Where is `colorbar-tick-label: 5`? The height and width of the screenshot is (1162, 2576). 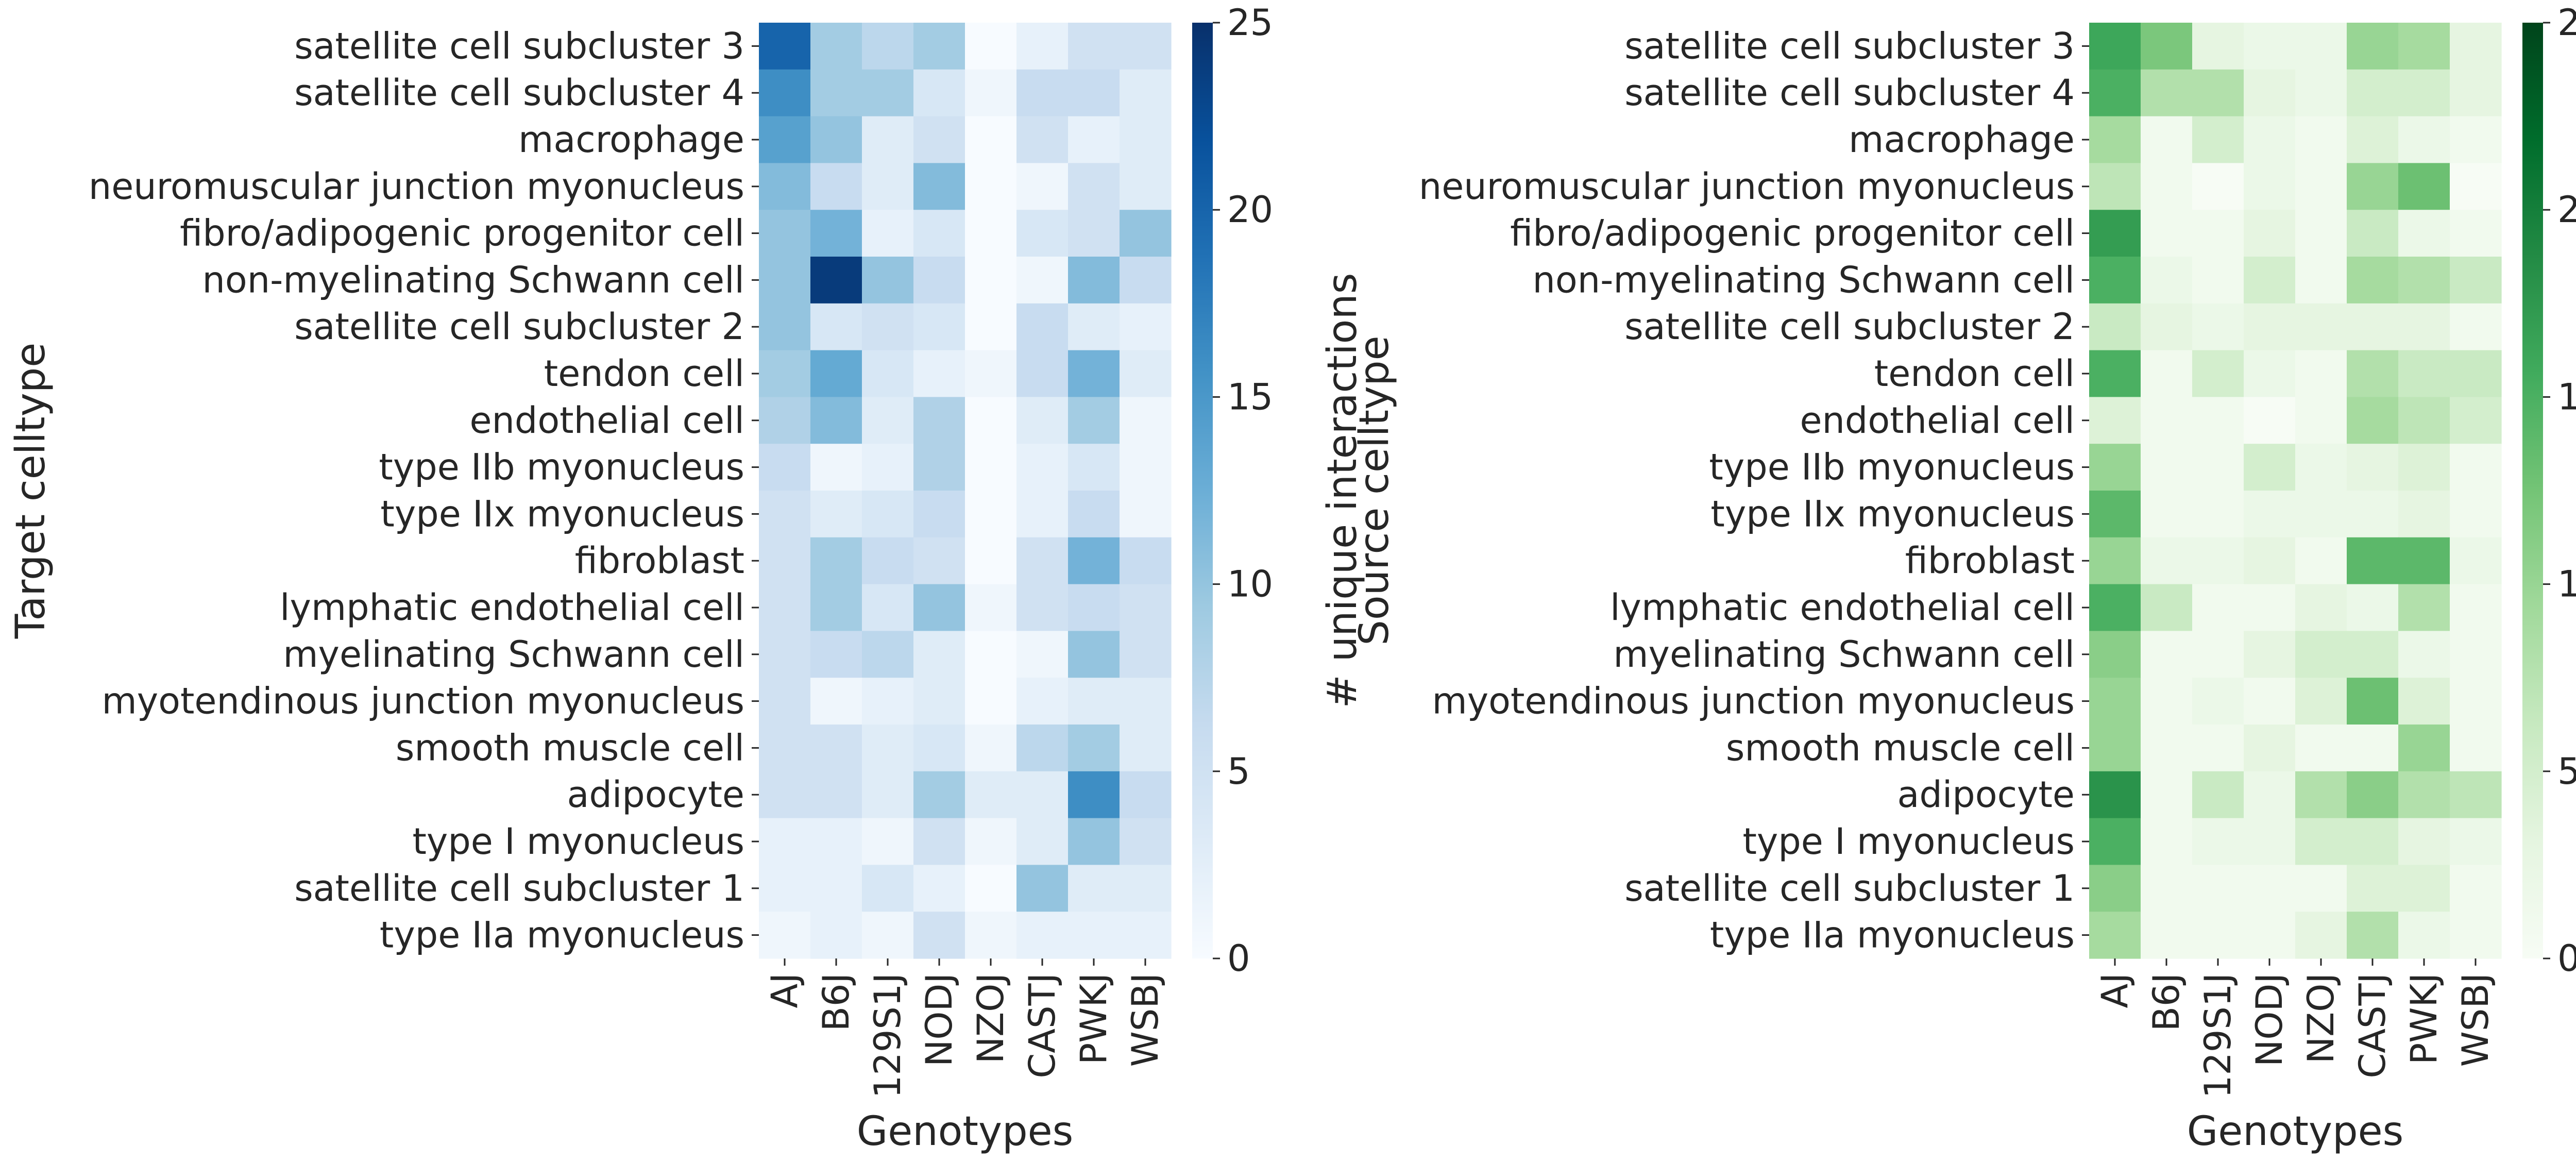
colorbar-tick-label: 5 is located at coordinates (1238, 771).